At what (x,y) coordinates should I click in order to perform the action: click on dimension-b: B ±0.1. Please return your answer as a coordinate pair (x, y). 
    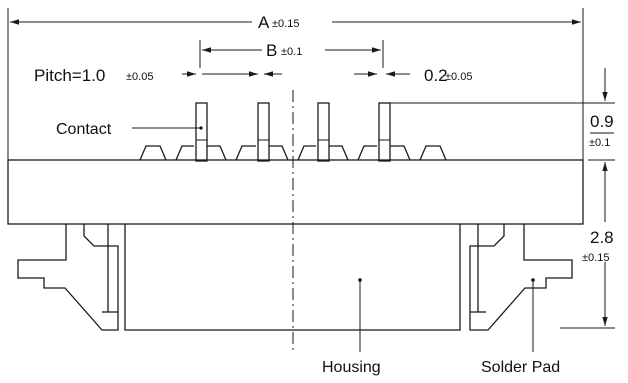
    Looking at the image, I should click on (291, 54).